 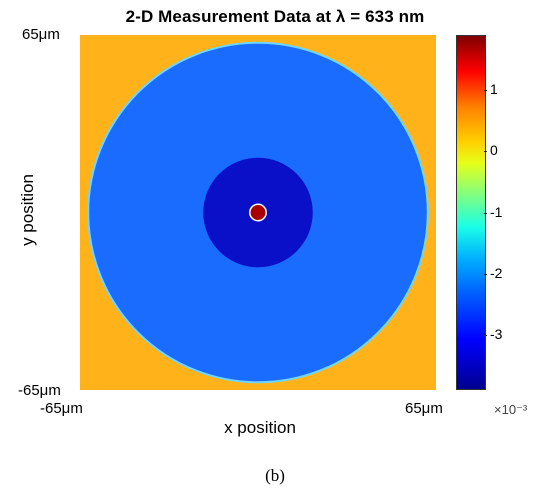 What do you see at coordinates (424, 408) in the screenshot?
I see `x-tick-right: 65μm` at bounding box center [424, 408].